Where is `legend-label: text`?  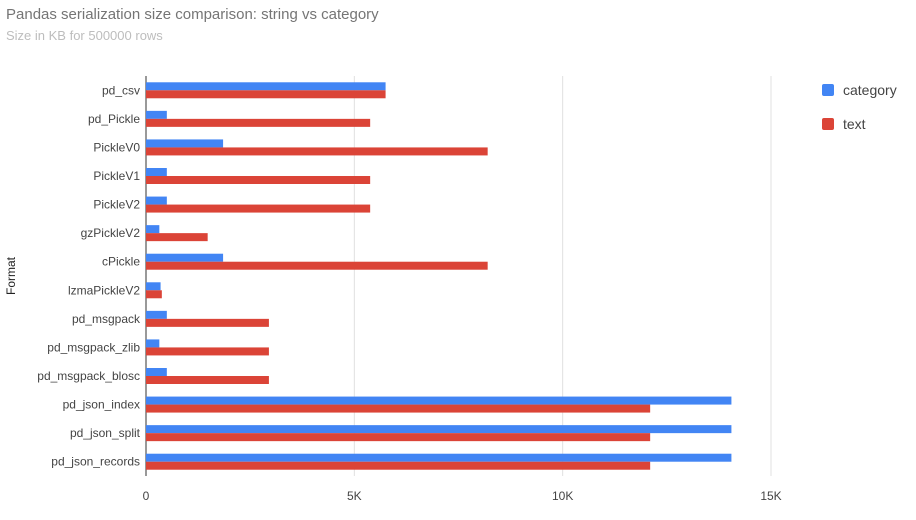 legend-label: text is located at coordinates (854, 124).